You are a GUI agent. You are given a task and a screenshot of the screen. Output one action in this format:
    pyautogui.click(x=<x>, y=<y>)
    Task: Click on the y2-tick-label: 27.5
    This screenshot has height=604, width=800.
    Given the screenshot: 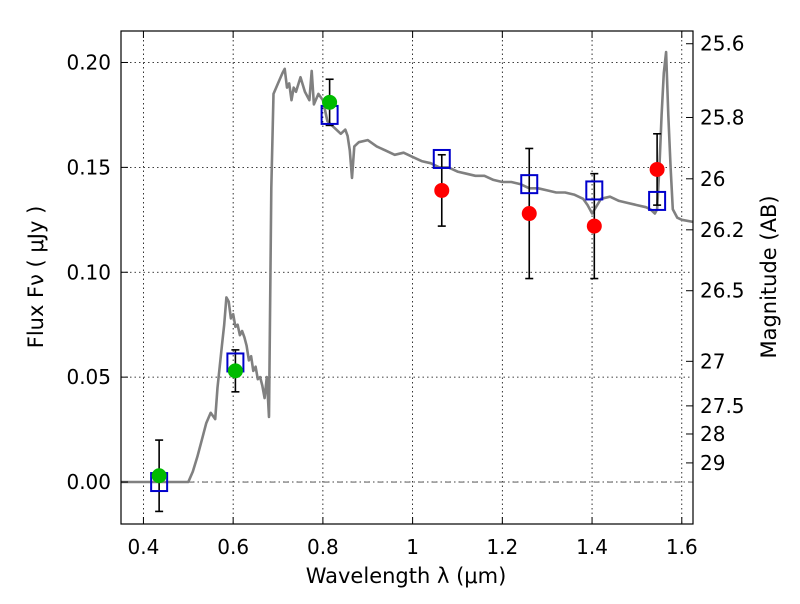 What is the action you would take?
    pyautogui.click(x=722, y=406)
    